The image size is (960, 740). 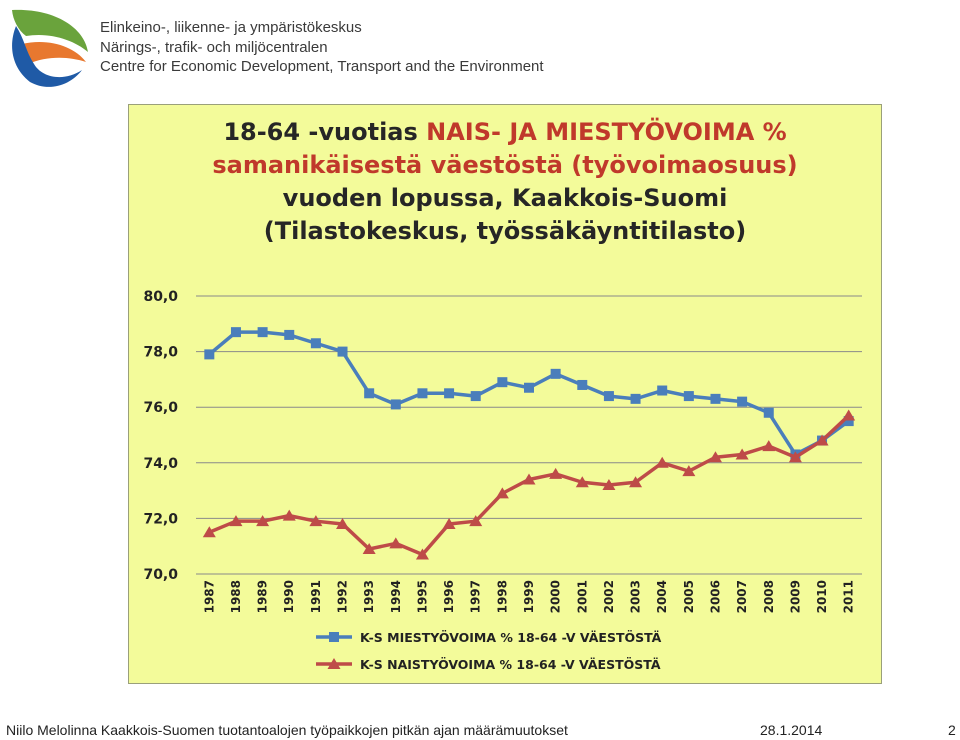 I want to click on y-tick-label: 80,0, so click(x=160, y=297).